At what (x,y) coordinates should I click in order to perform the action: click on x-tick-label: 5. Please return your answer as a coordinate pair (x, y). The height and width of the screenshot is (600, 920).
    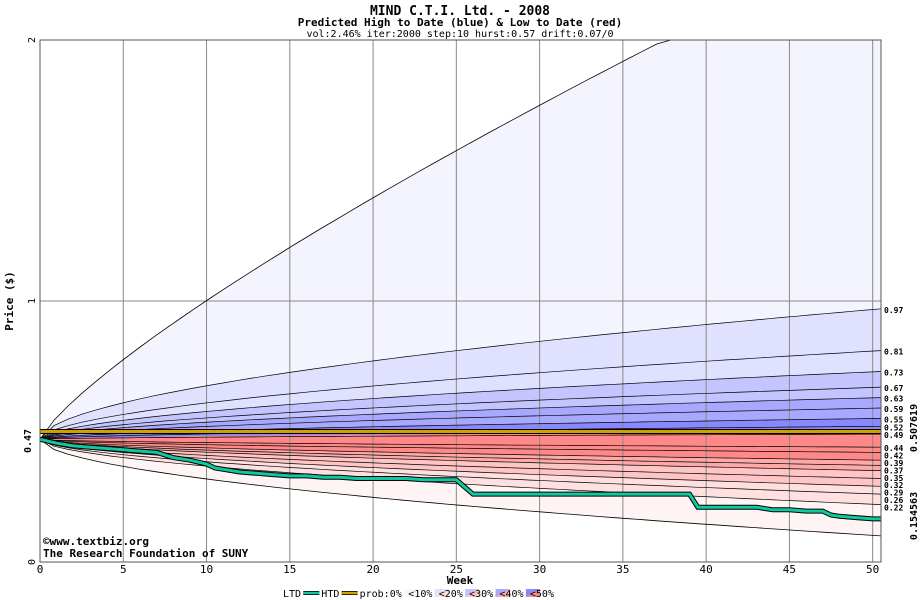
    Looking at the image, I should click on (123, 569).